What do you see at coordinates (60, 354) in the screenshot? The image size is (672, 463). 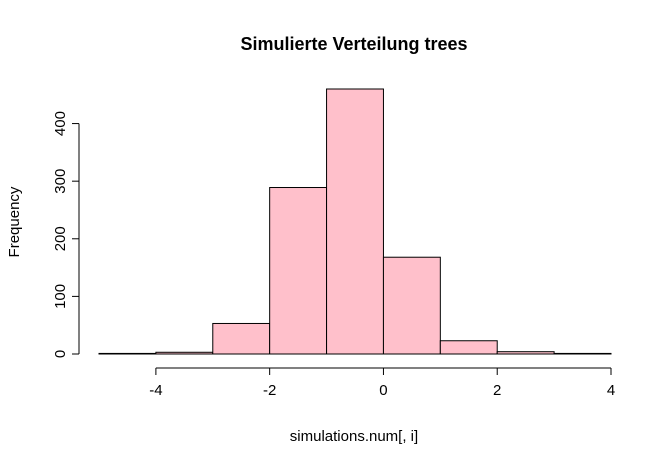 I see `y-tick-label: 0` at bounding box center [60, 354].